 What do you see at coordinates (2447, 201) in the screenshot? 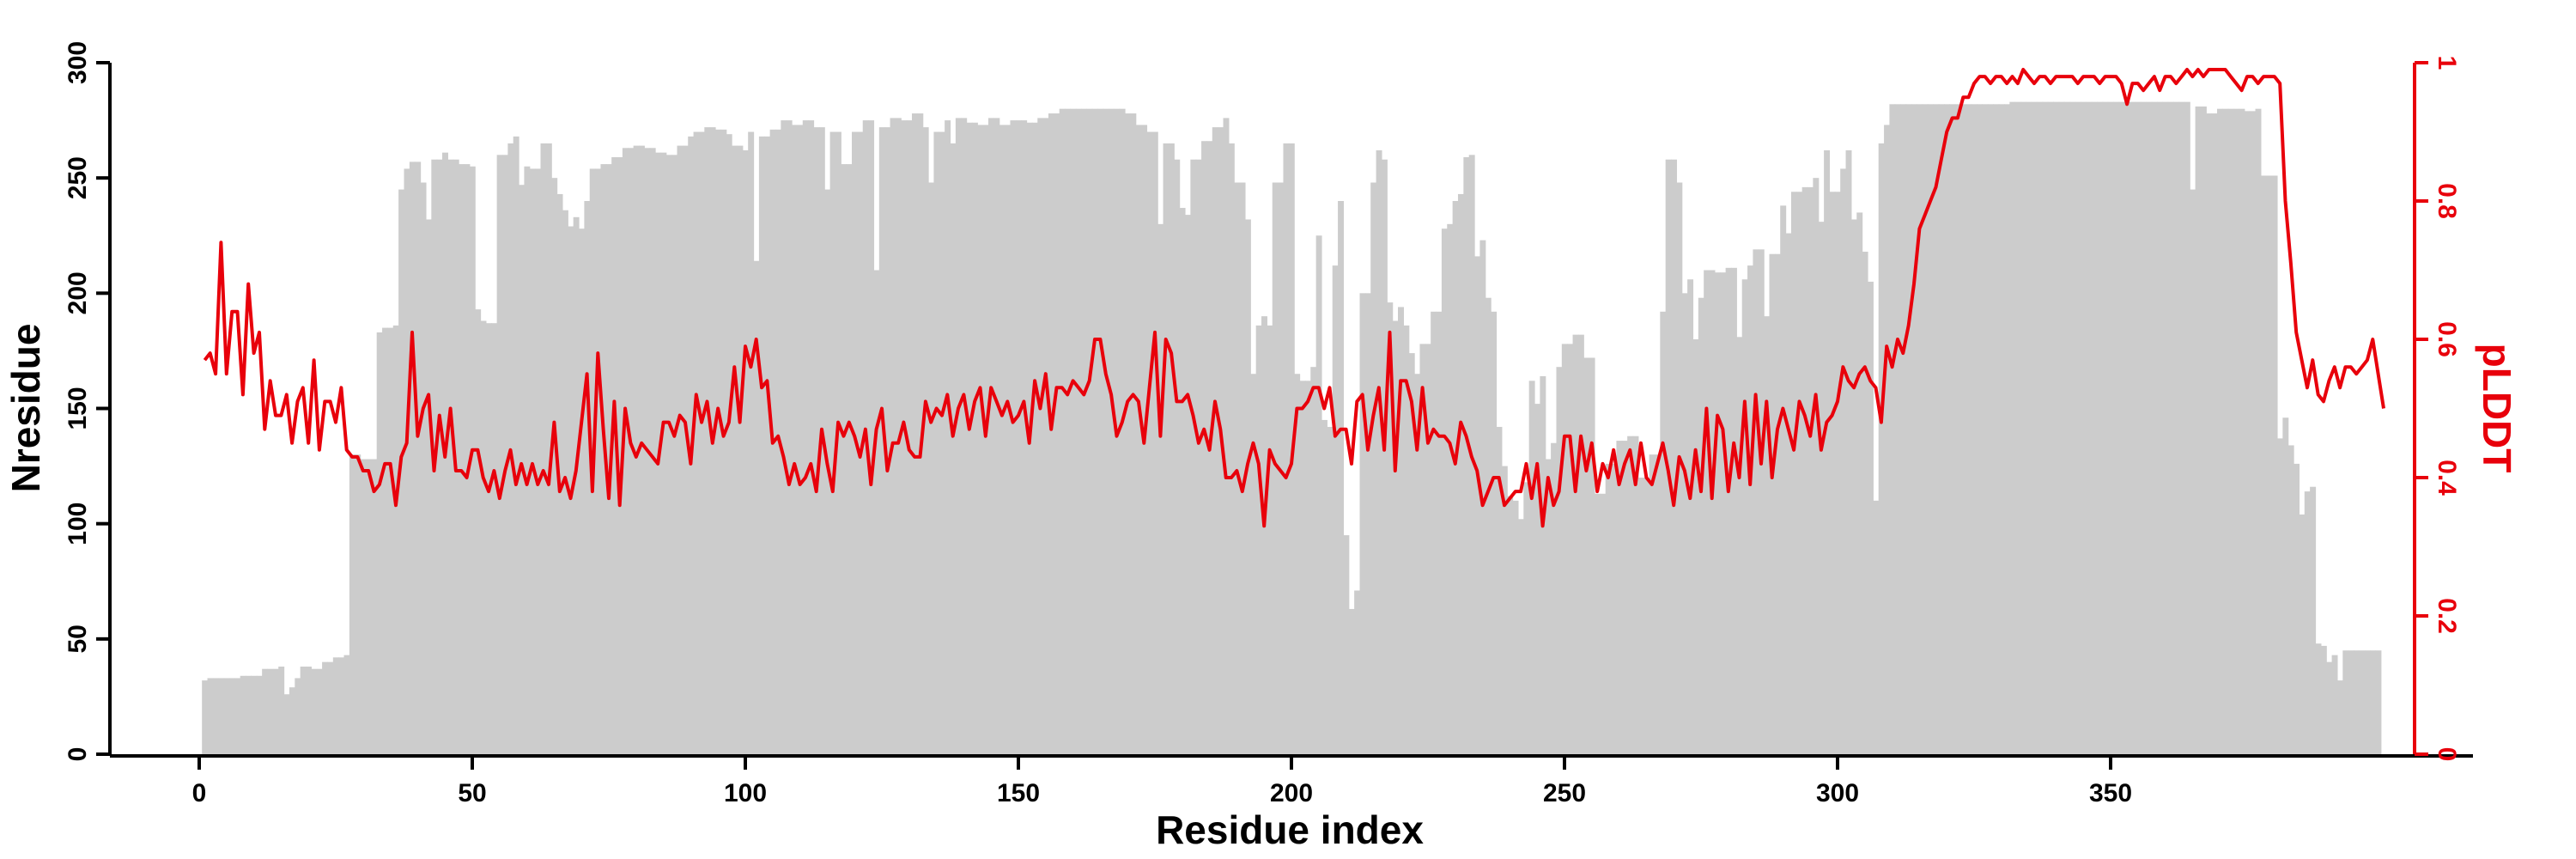
I see `y2-tick-label: 0.8` at bounding box center [2447, 201].